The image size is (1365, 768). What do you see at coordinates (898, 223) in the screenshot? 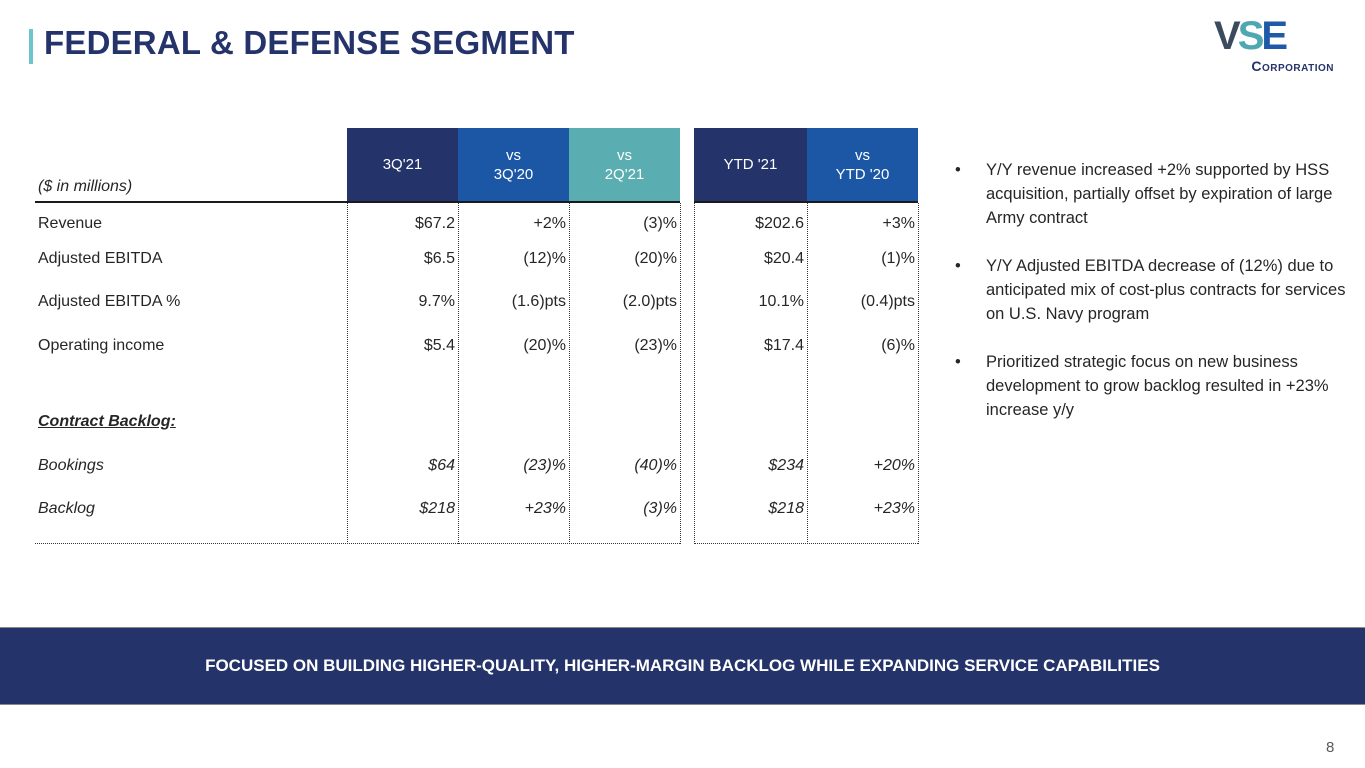
I see `cell-vs-ytd20: +3%` at bounding box center [898, 223].